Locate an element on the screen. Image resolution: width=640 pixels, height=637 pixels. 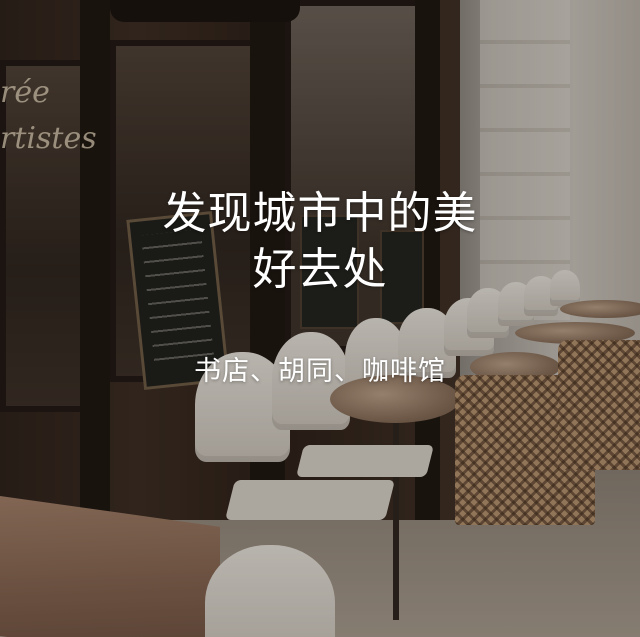
poster-title-line-2: 好去处 is located at coordinates (320, 269).